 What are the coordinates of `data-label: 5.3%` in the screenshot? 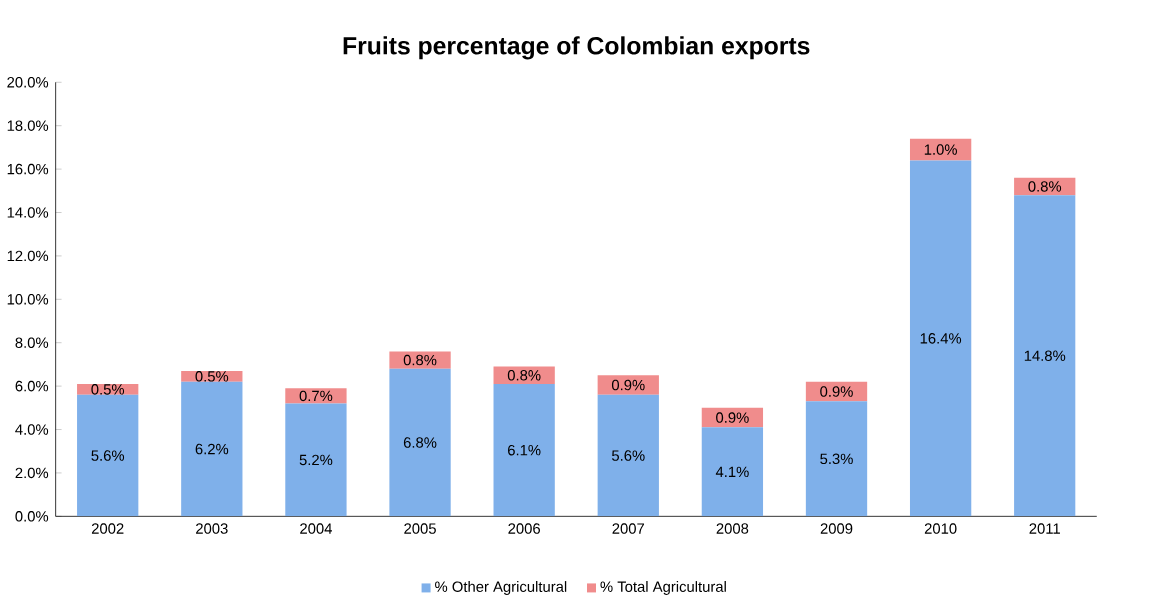 It's located at (836, 459).